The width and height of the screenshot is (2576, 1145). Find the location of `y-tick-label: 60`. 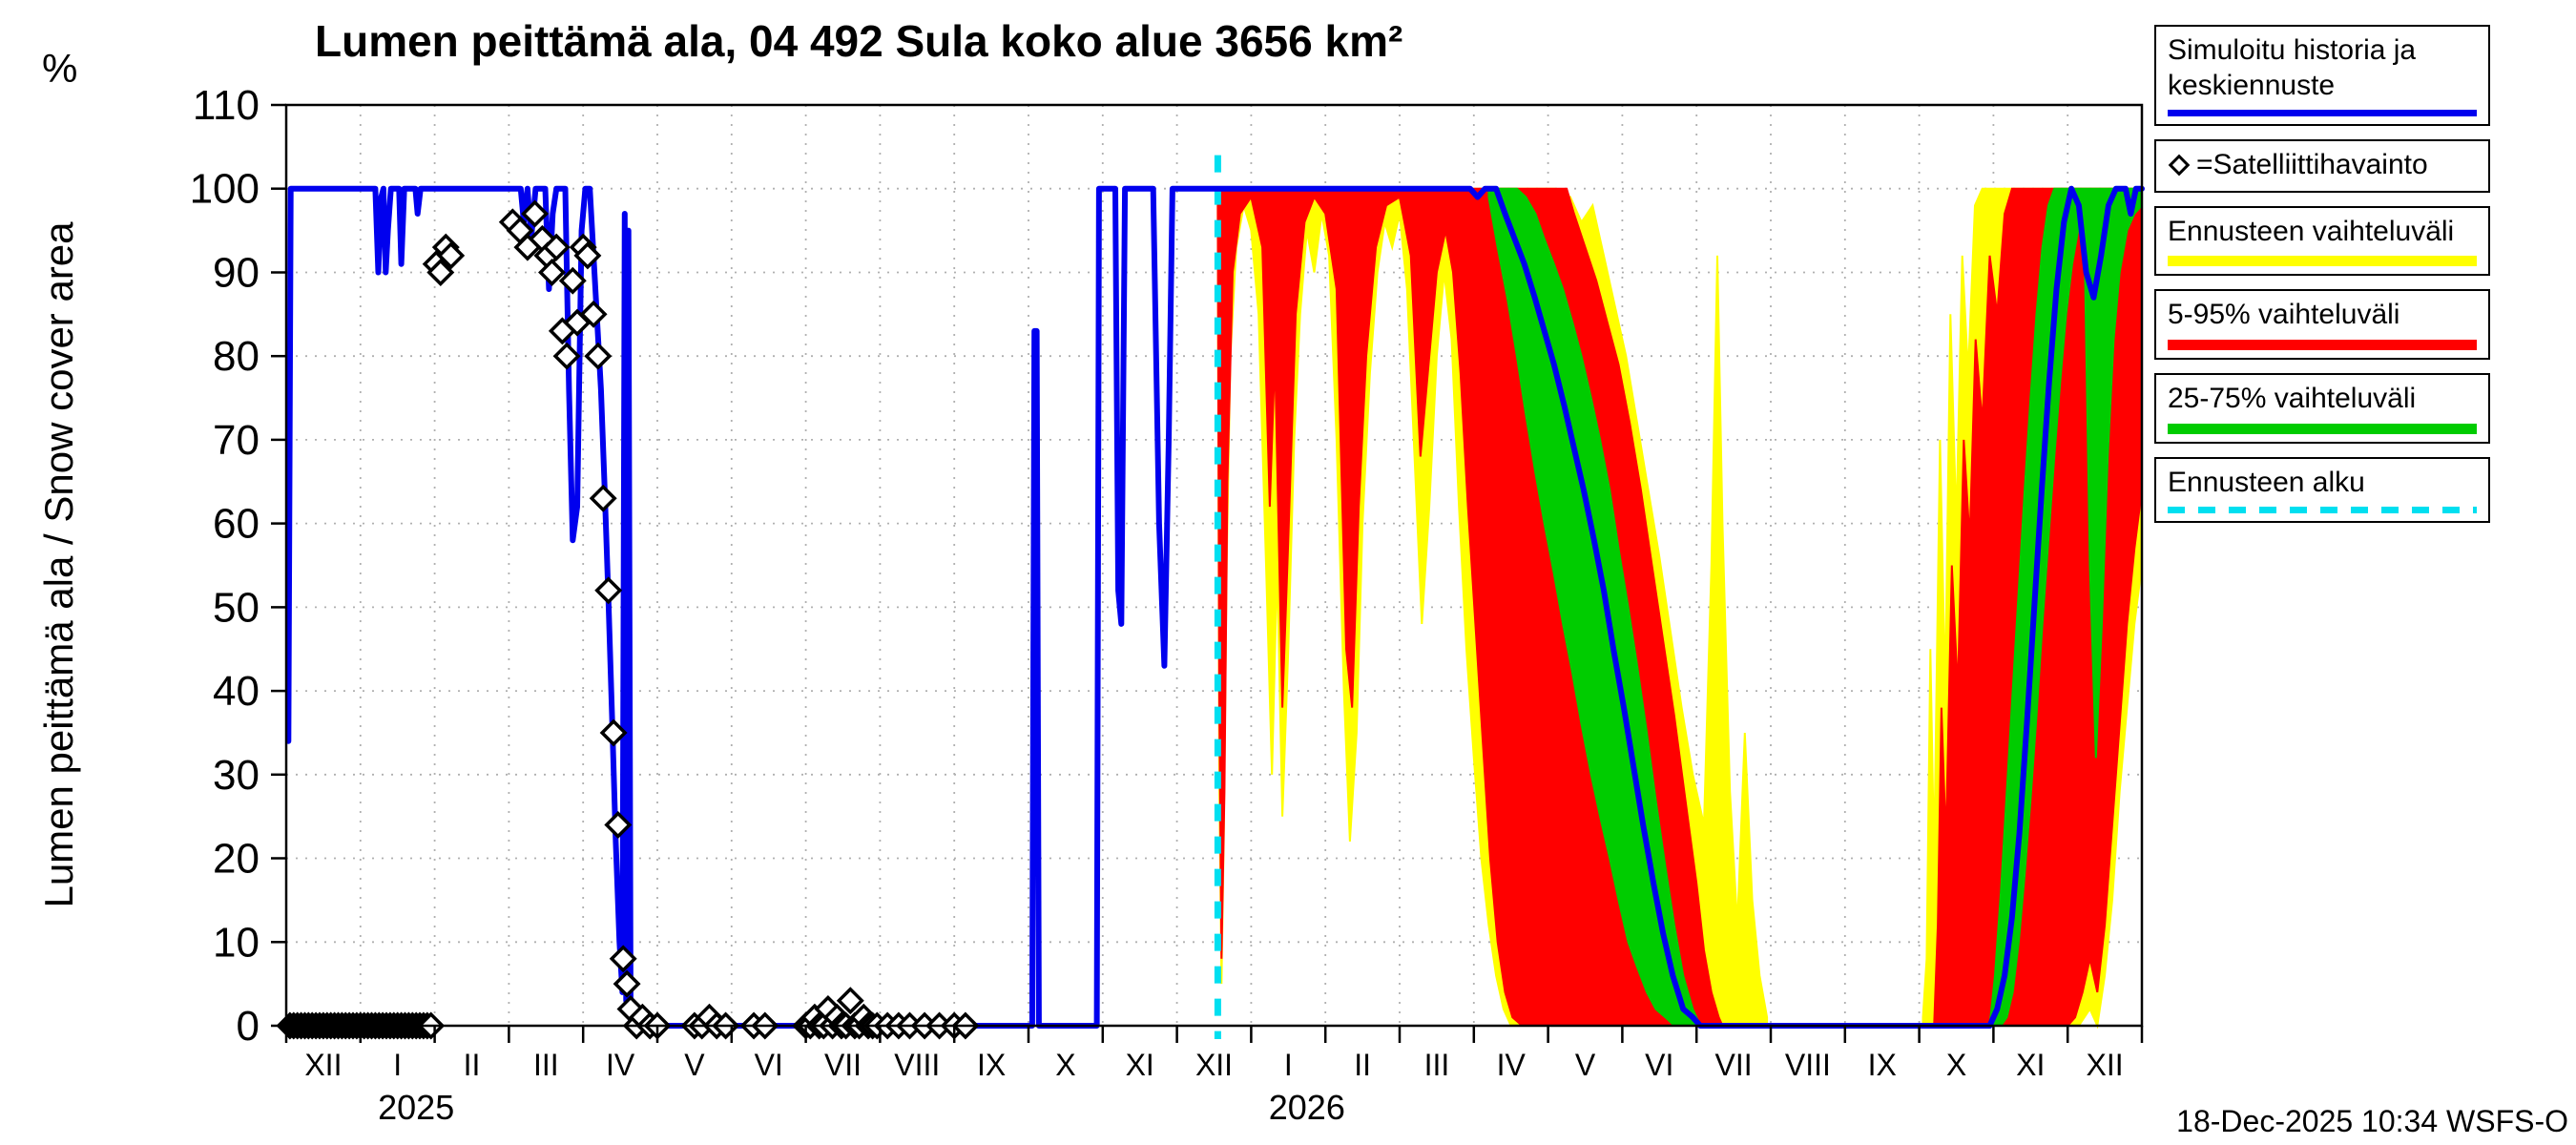

y-tick-label: 60 is located at coordinates (236, 524).